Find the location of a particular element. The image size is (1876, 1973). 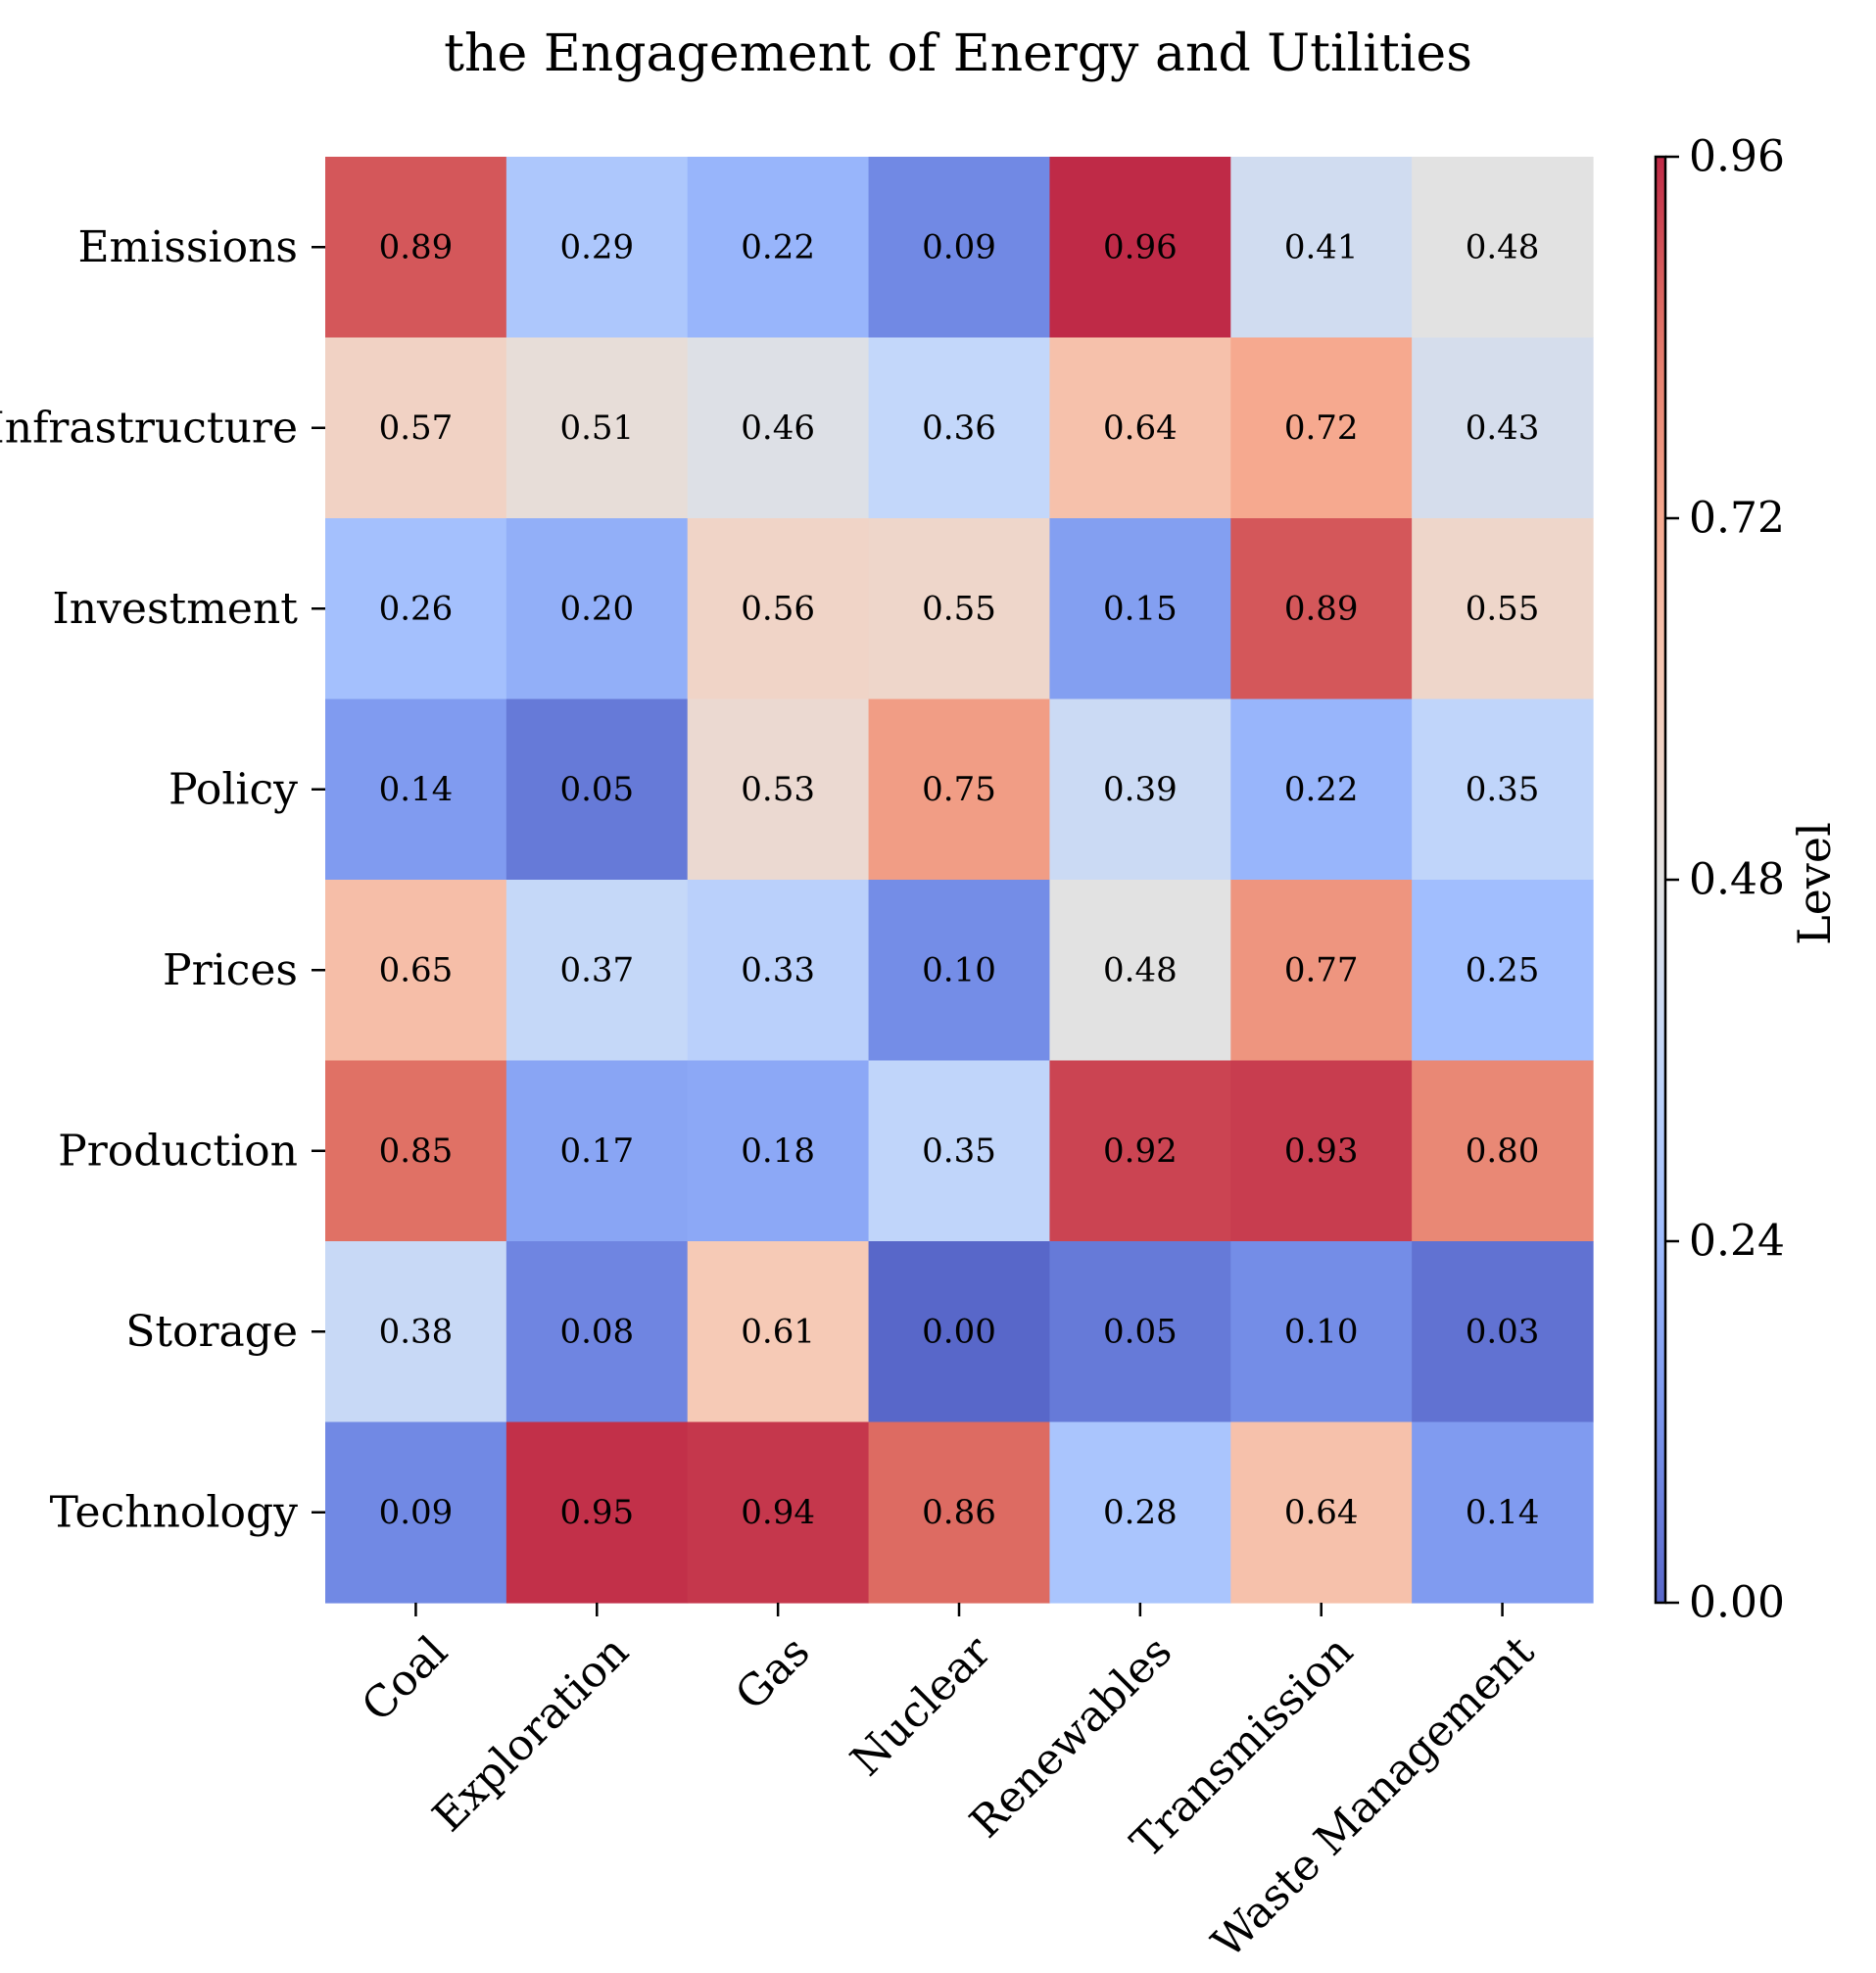

cell-value-label: 0.72 is located at coordinates (1322, 428).